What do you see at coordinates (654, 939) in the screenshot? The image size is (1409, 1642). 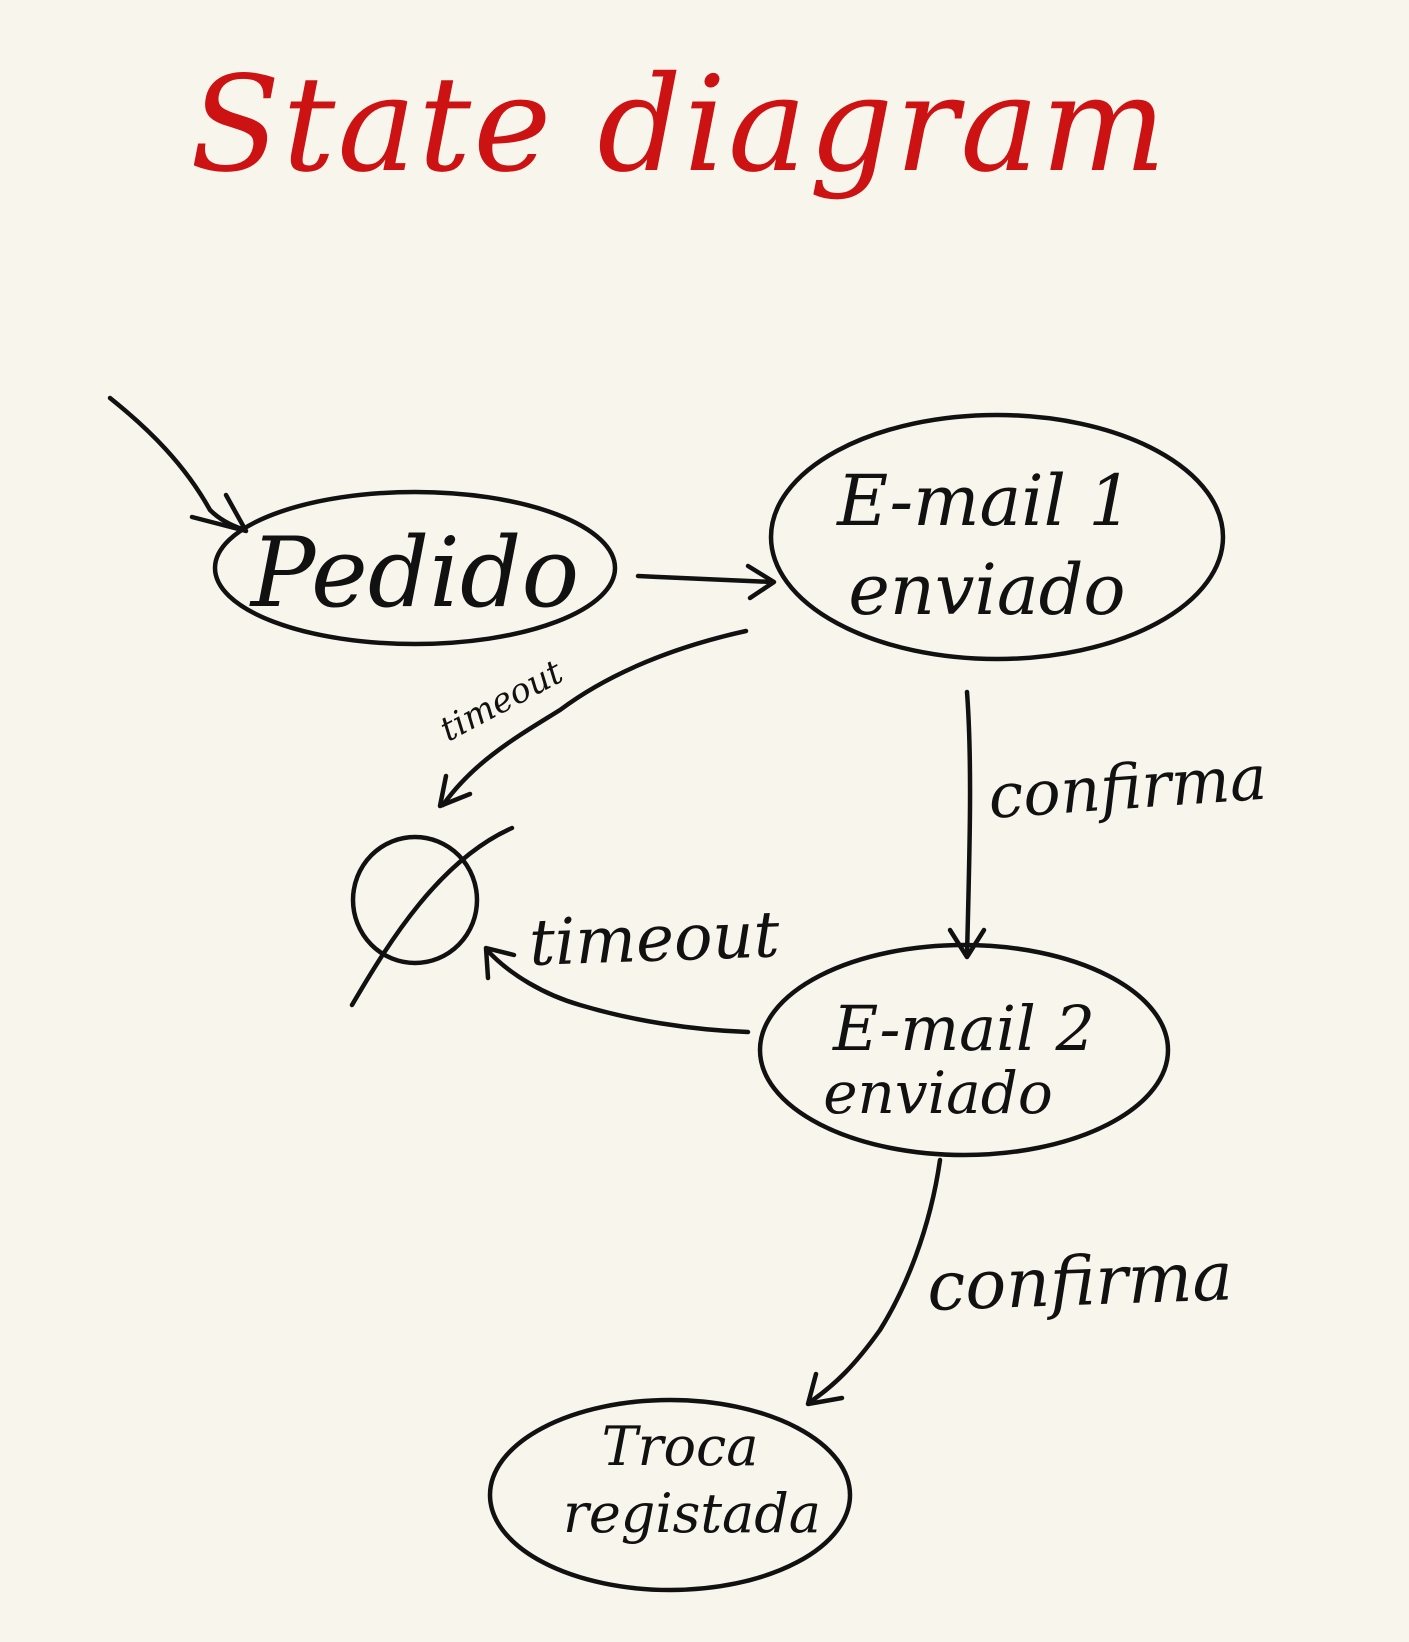 I see `transition-email2-timeout-label: timeout` at bounding box center [654, 939].